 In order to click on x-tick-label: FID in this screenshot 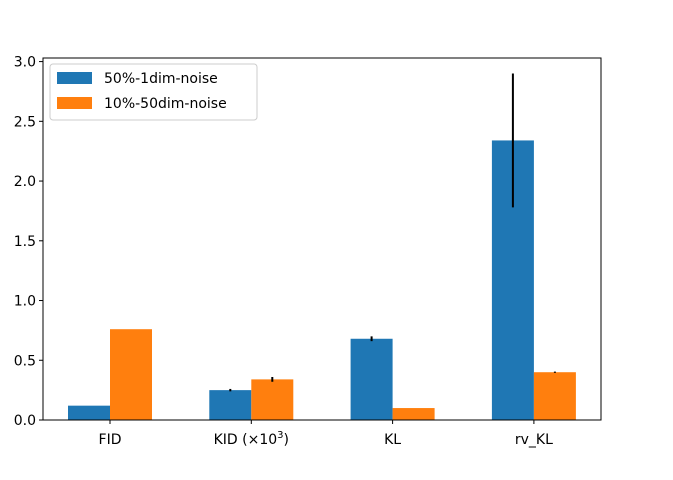, I will do `click(110, 440)`.